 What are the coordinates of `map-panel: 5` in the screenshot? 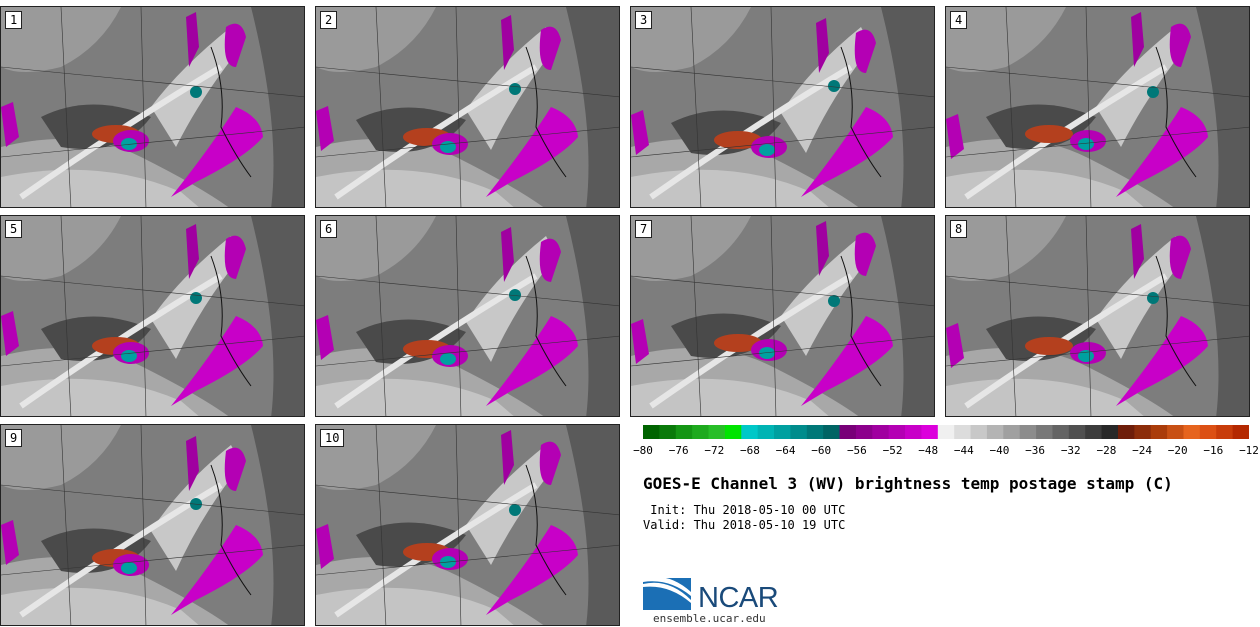 It's located at (152, 316).